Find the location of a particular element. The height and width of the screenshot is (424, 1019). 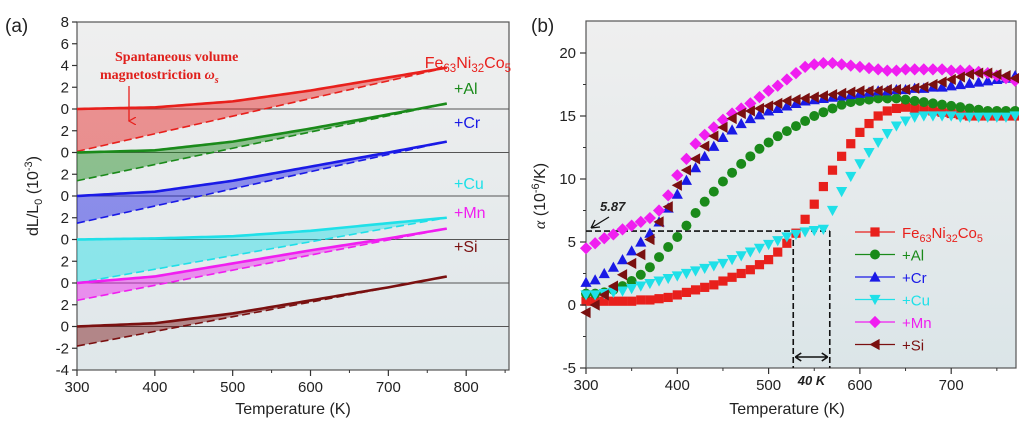

annotation-magnetostriction: Spantaneous volume magnetostriction ωs is located at coordinates (169, 85).